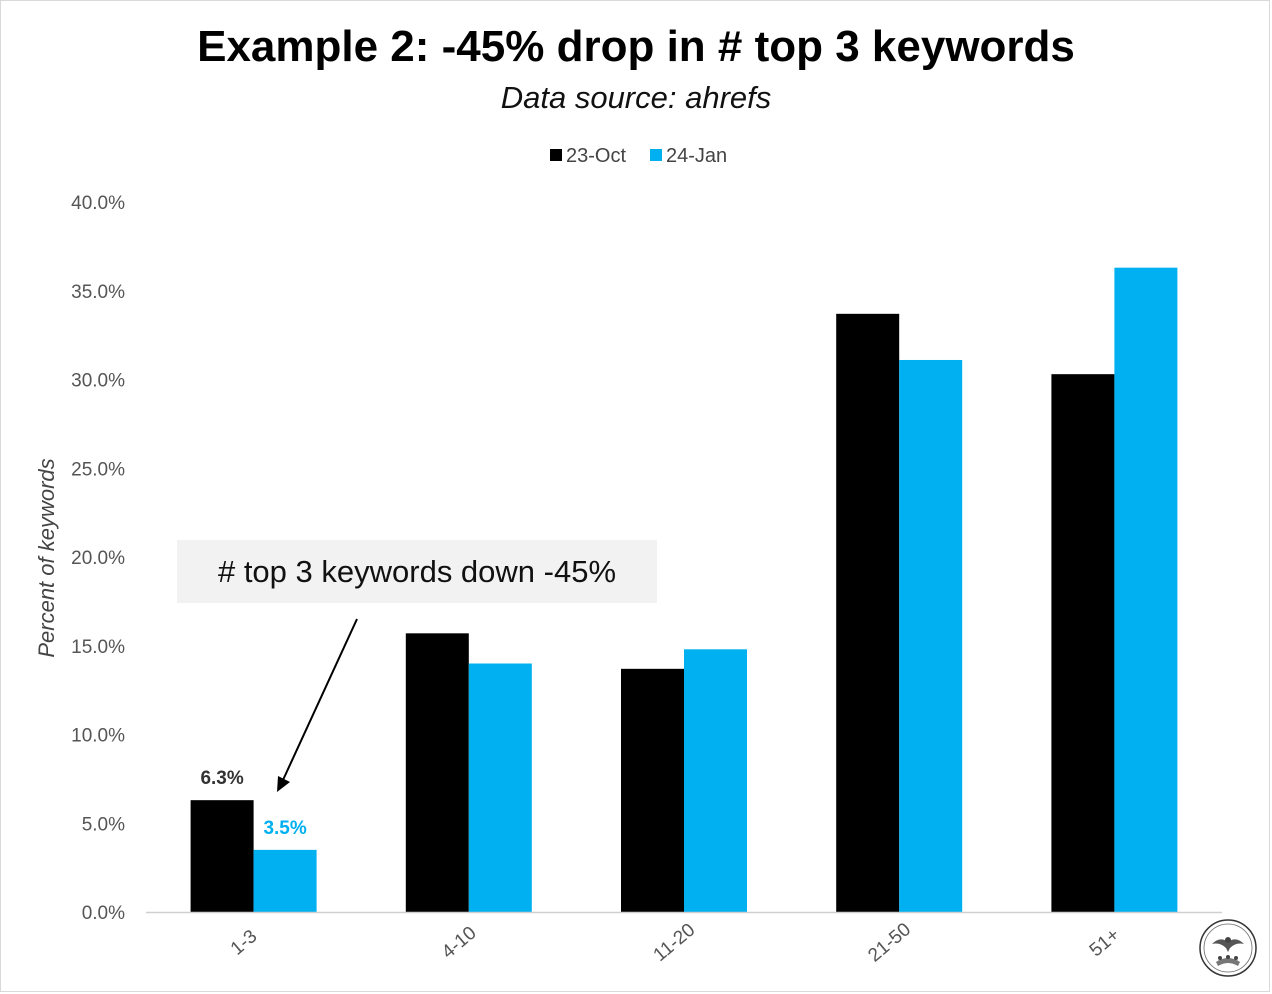  What do you see at coordinates (103, 824) in the screenshot?
I see `y-tick-label: 5.0%` at bounding box center [103, 824].